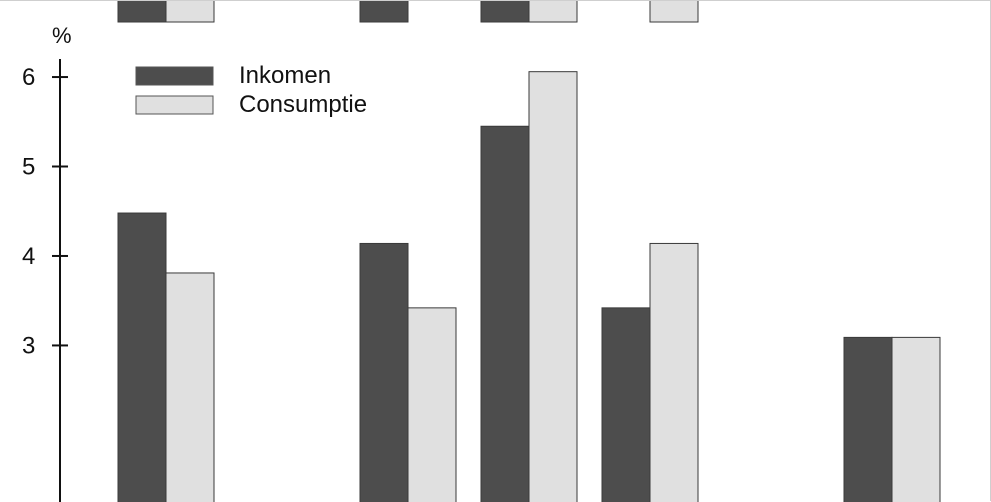  What do you see at coordinates (28, 256) in the screenshot?
I see `y-tick-label-4: 4` at bounding box center [28, 256].